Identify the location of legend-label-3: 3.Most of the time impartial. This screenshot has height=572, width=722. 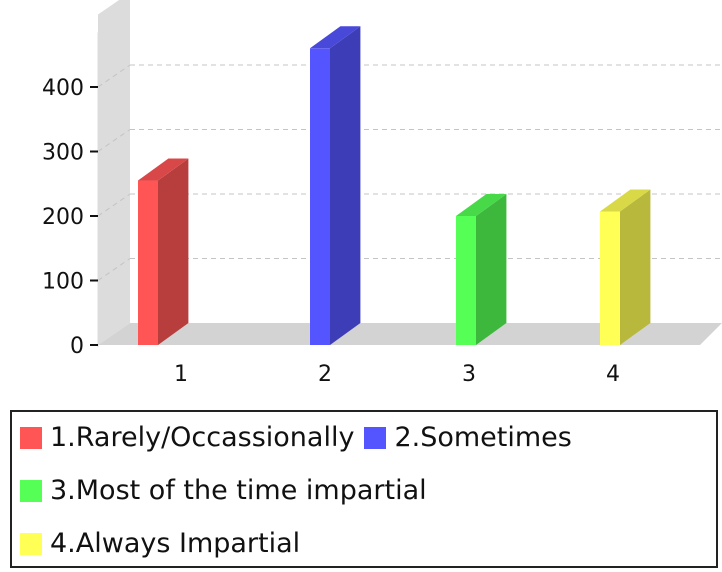
(238, 490).